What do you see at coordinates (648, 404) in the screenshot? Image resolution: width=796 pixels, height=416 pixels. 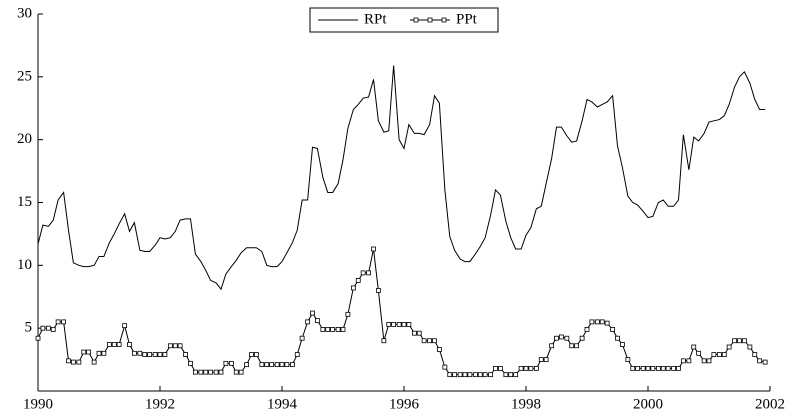 I see `x-tick-label: 2000` at bounding box center [648, 404].